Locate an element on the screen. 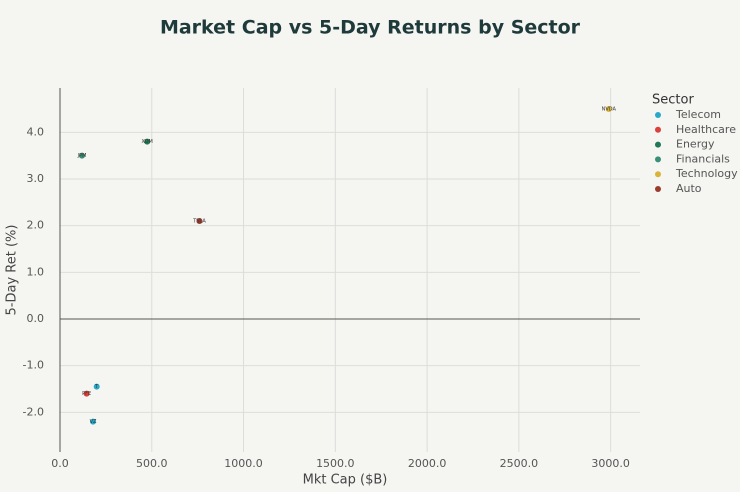 This screenshot has width=740, height=492. y-tick-label: 0.0 is located at coordinates (36, 318).